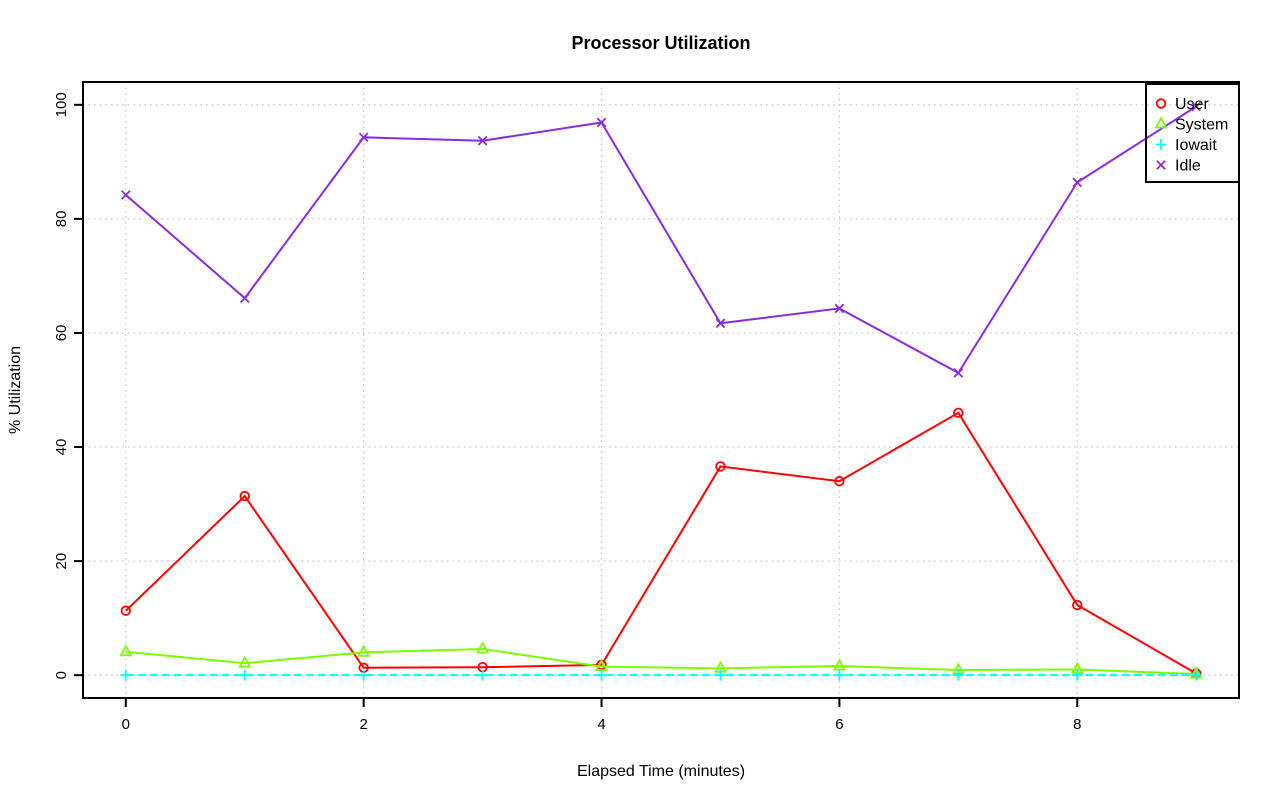 This screenshot has width=1280, height=801. I want to click on legend-label-iowait: Iowait, so click(1196, 145).